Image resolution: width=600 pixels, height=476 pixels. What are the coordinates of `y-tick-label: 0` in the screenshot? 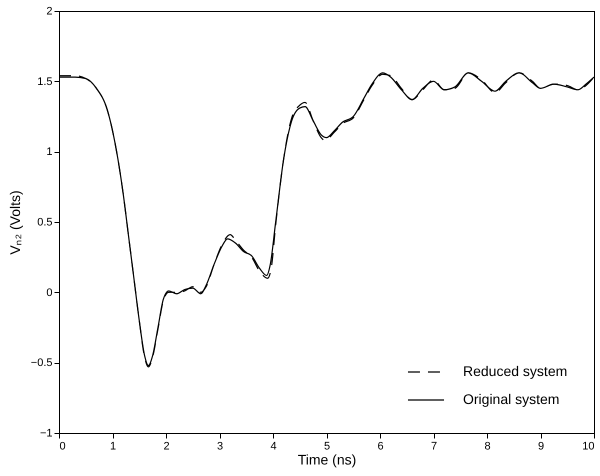 It's located at (49, 292).